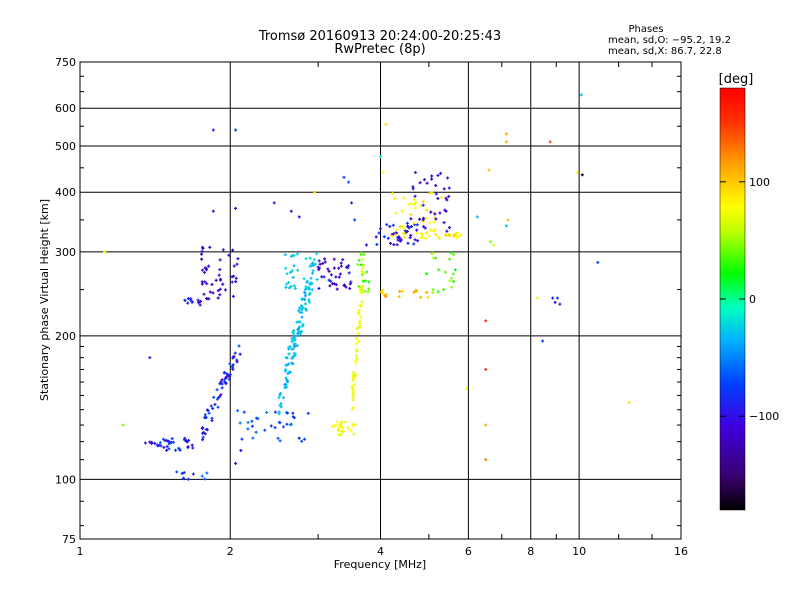  I want to click on y-tick-label: 400, so click(65, 192).